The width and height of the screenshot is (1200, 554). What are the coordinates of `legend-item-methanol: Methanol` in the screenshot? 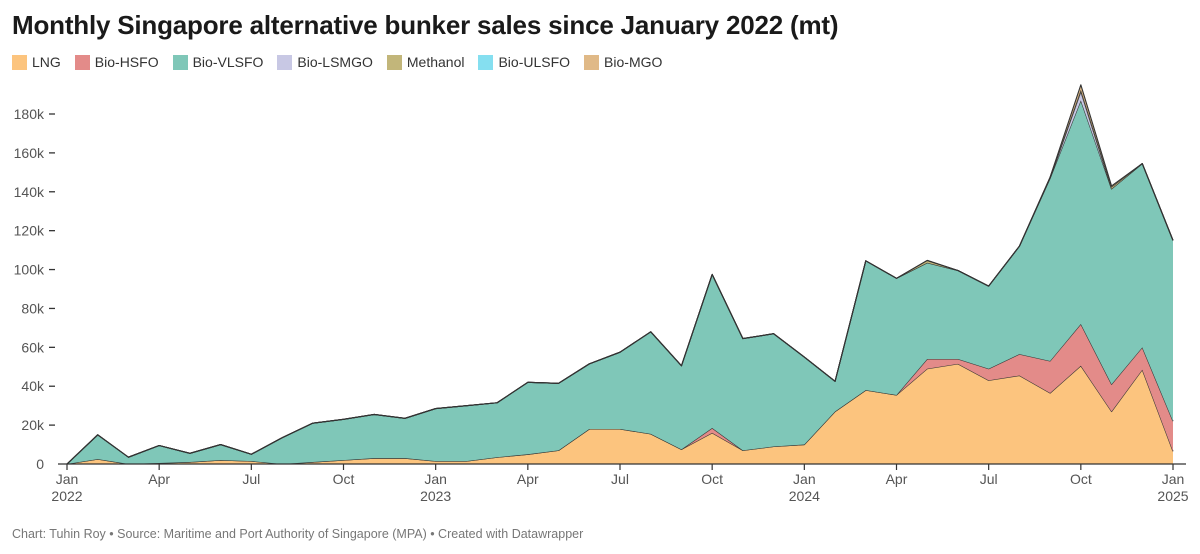 It's located at (425, 62).